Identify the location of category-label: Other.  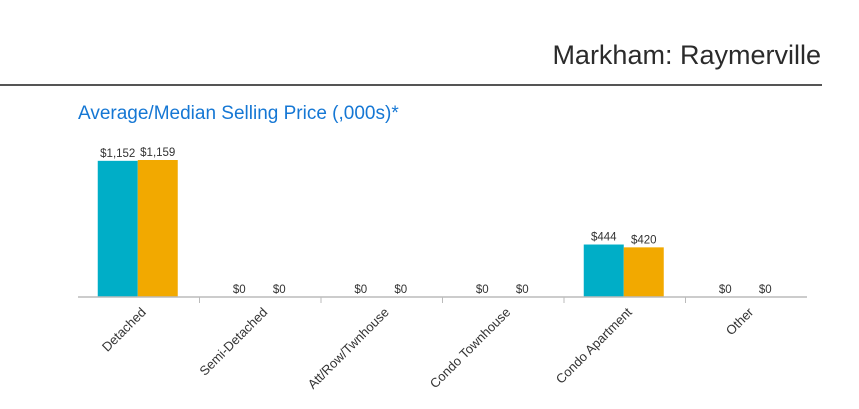
(740, 321).